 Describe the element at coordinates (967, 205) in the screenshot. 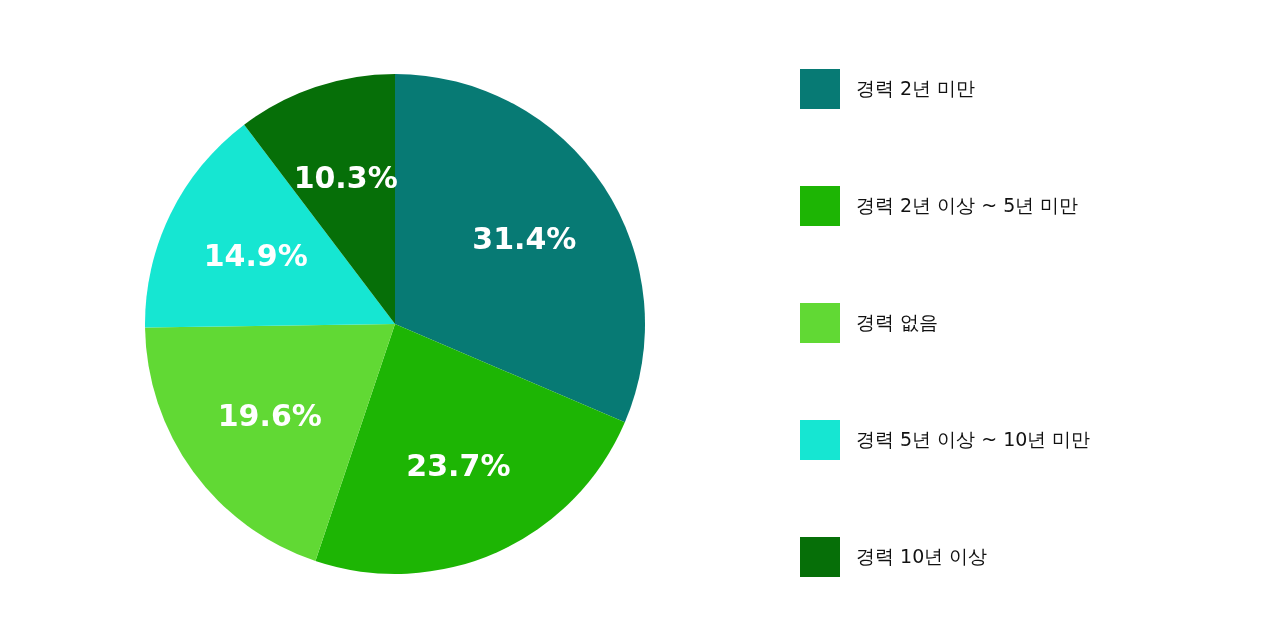

I see `legend-label: 경력 2년 이상 ~ 5년 미만` at that location.